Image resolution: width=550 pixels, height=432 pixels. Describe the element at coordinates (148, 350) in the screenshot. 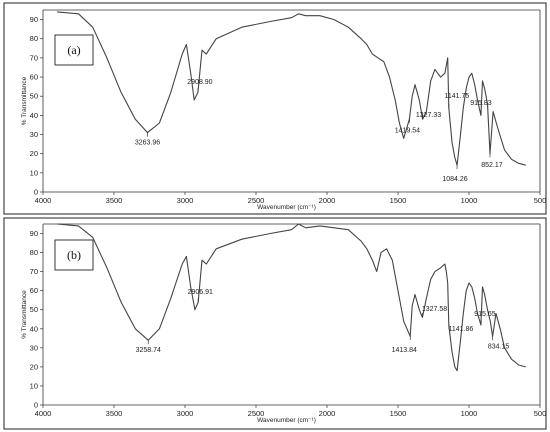

I see `peak-label: 3258.74` at that location.